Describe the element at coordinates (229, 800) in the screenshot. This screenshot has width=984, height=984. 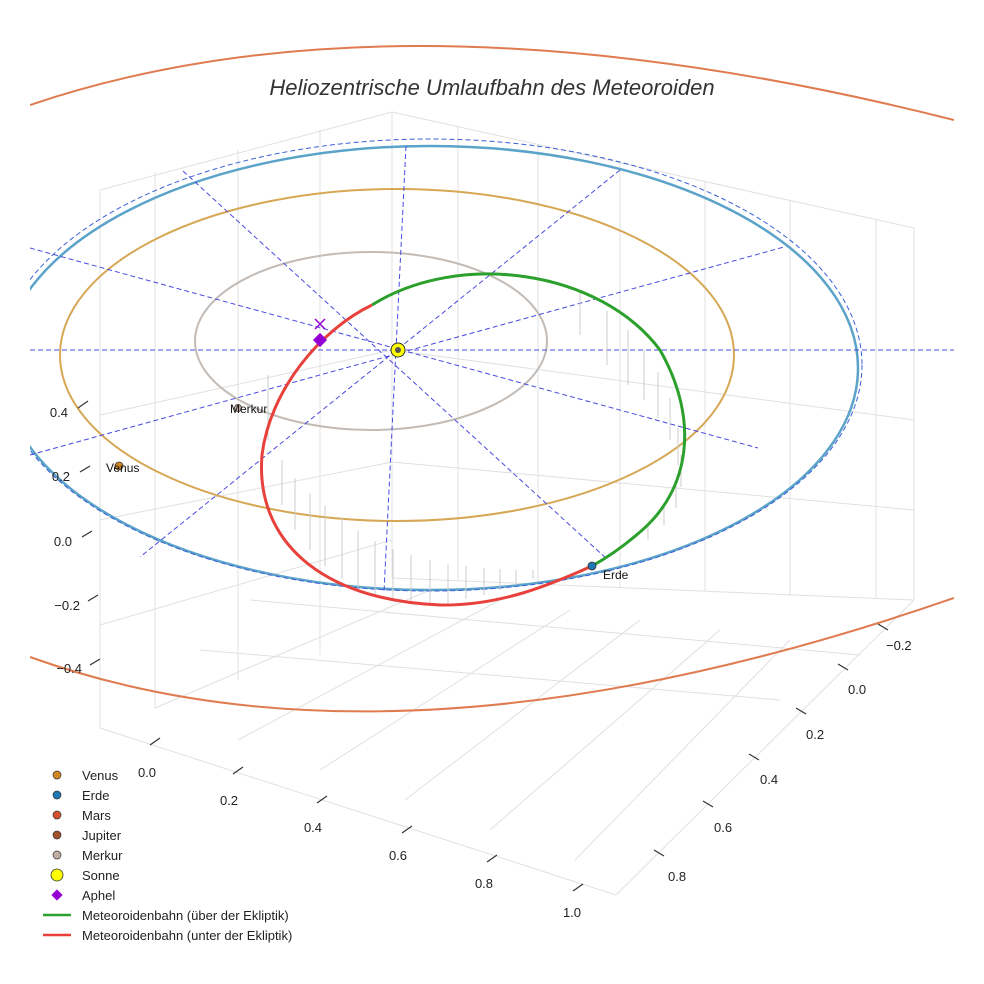
I see `x-tick-label: 0.2` at that location.